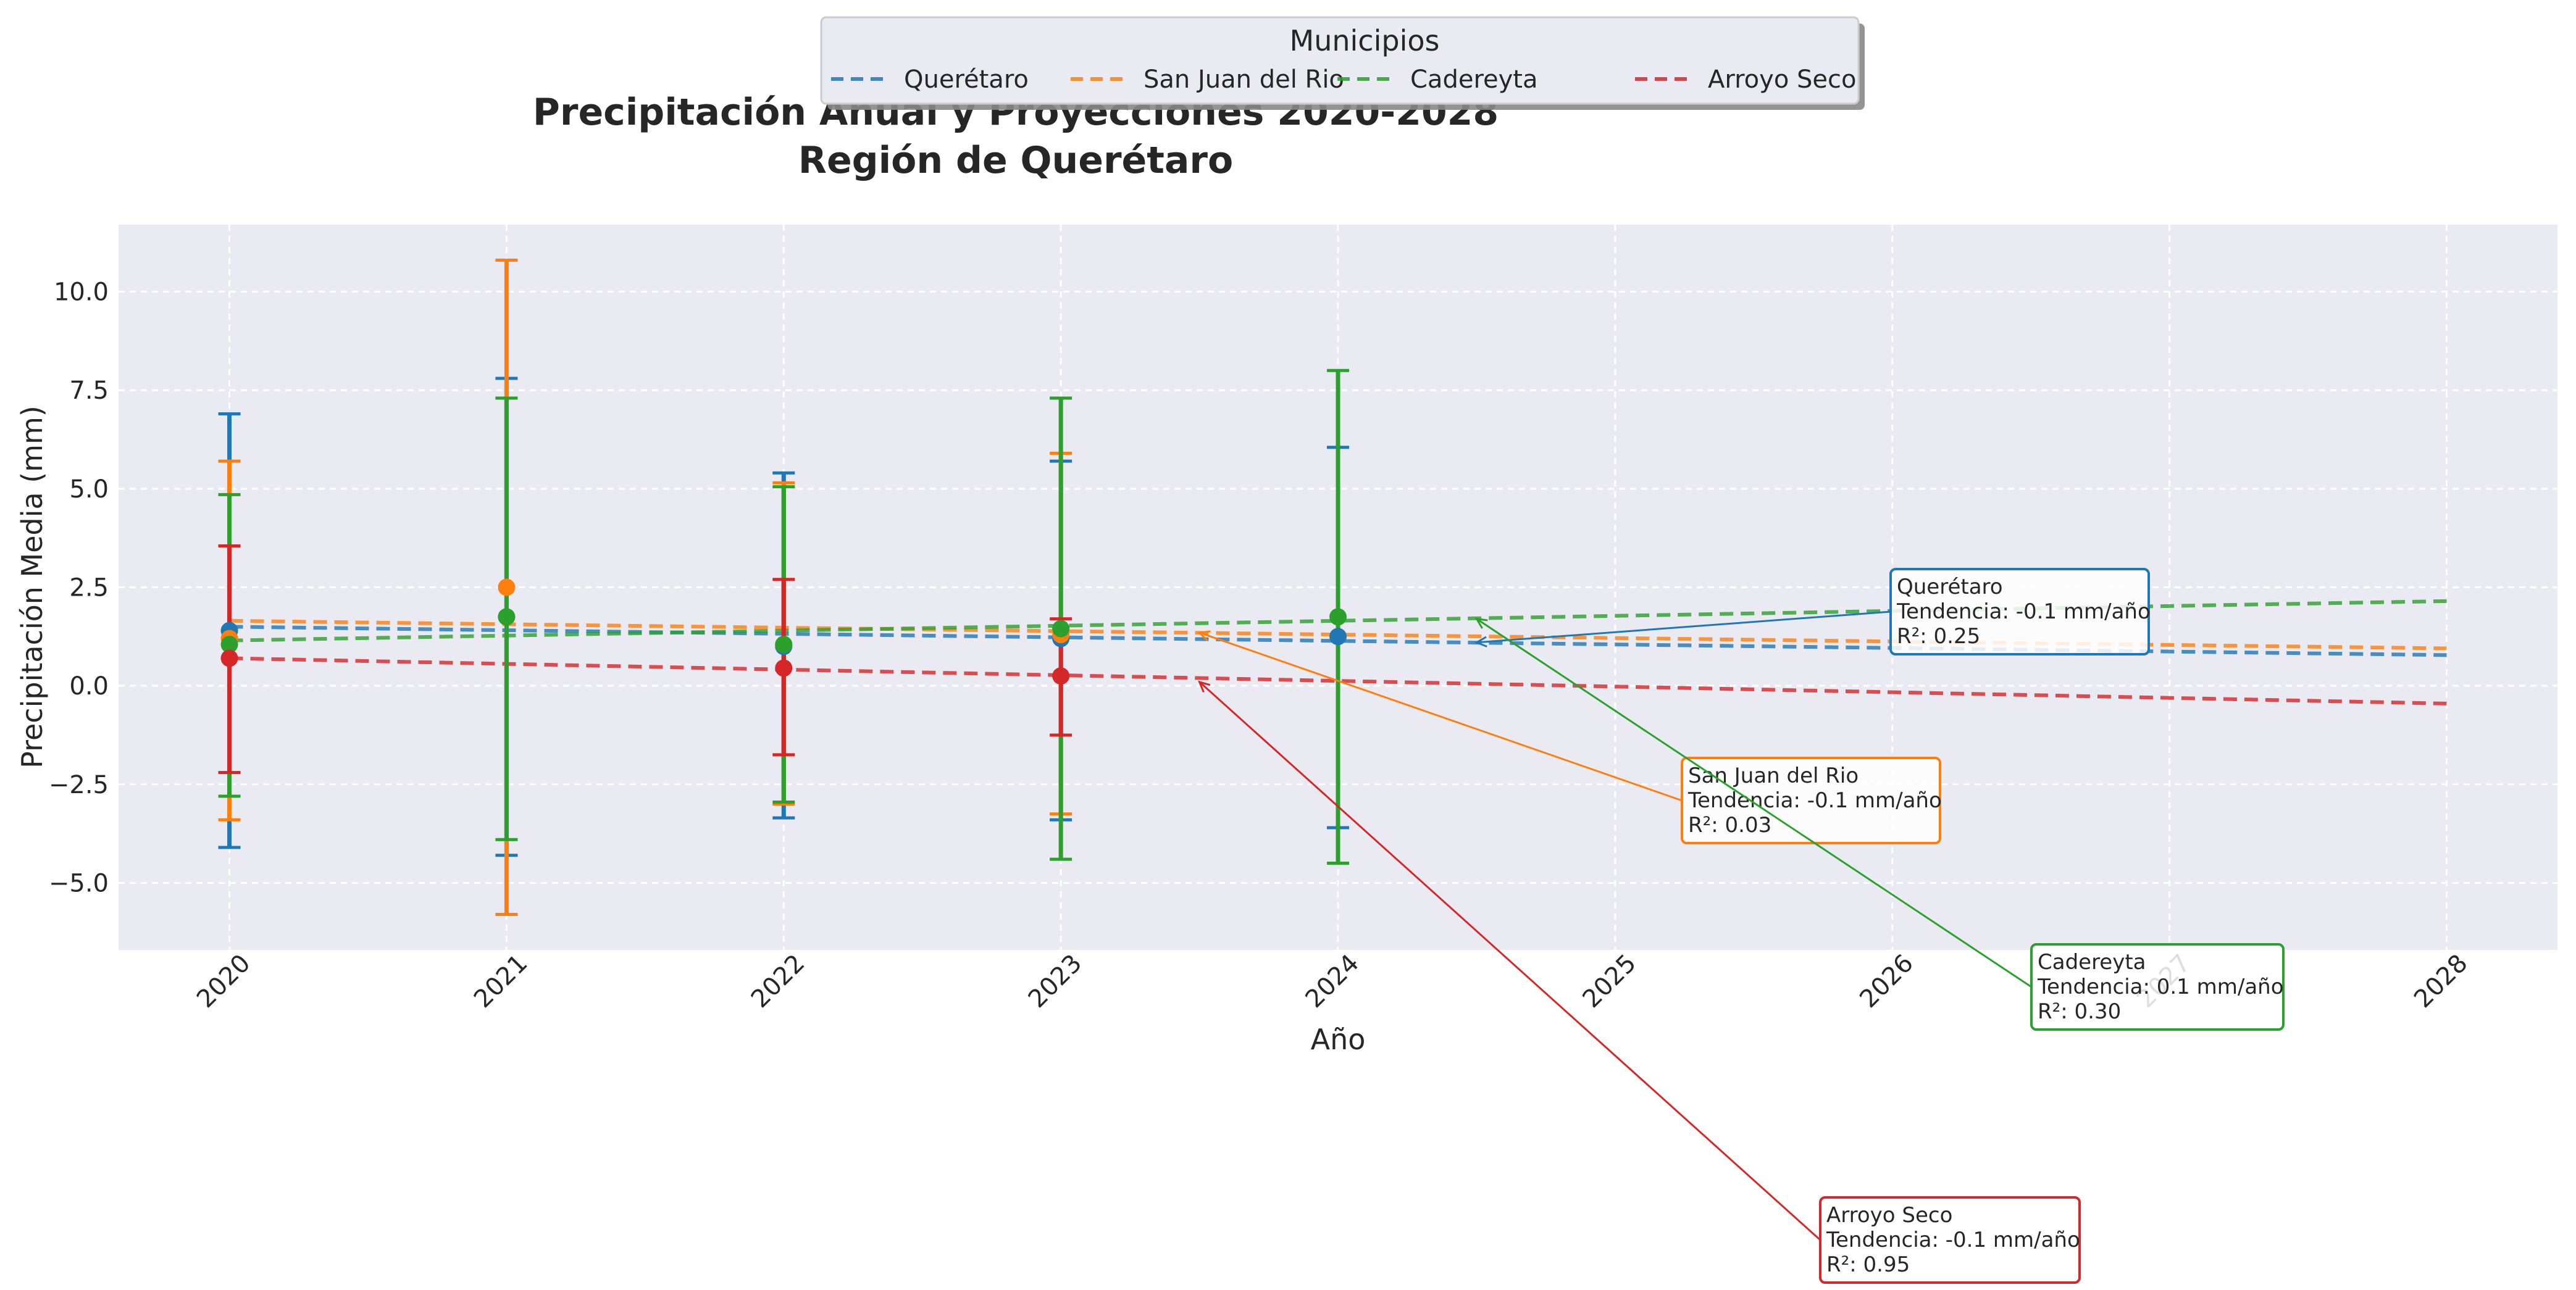 This screenshot has height=1290, width=2576. Describe the element at coordinates (81, 292) in the screenshot. I see `y-tick-label: 10.0` at that location.